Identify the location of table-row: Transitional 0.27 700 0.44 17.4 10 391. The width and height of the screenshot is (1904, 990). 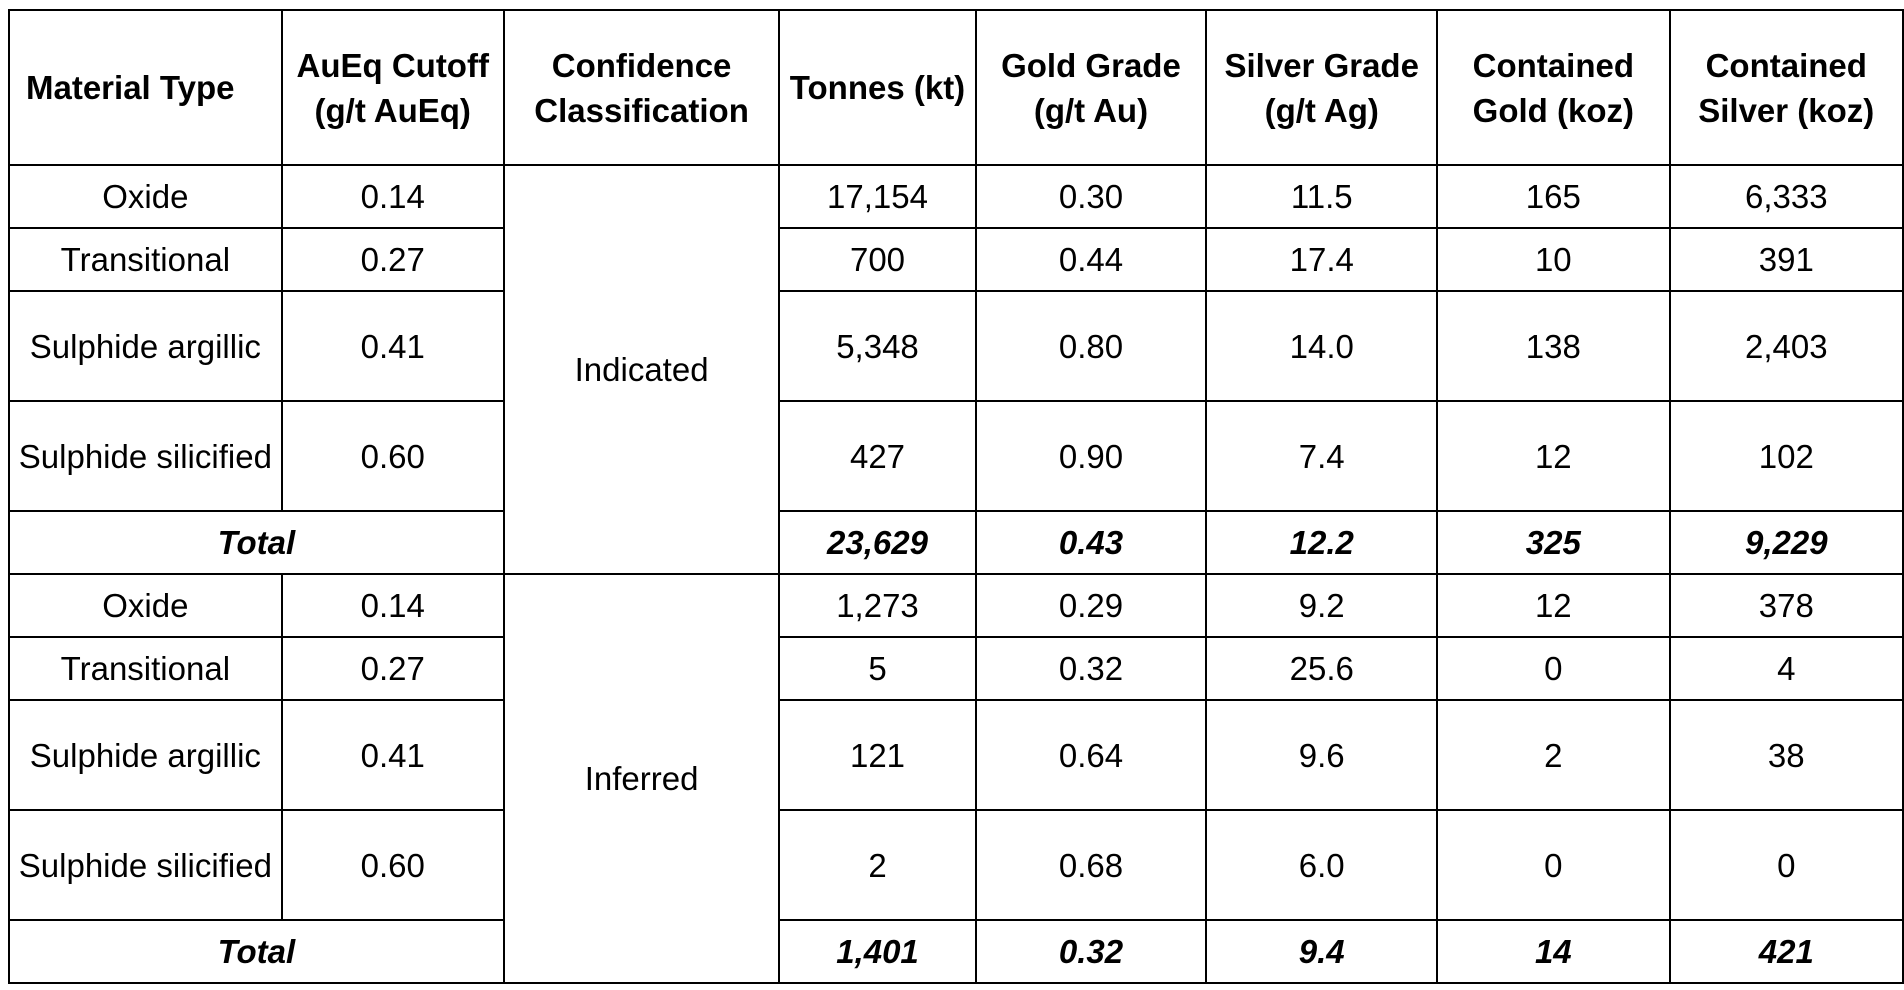
(956, 259).